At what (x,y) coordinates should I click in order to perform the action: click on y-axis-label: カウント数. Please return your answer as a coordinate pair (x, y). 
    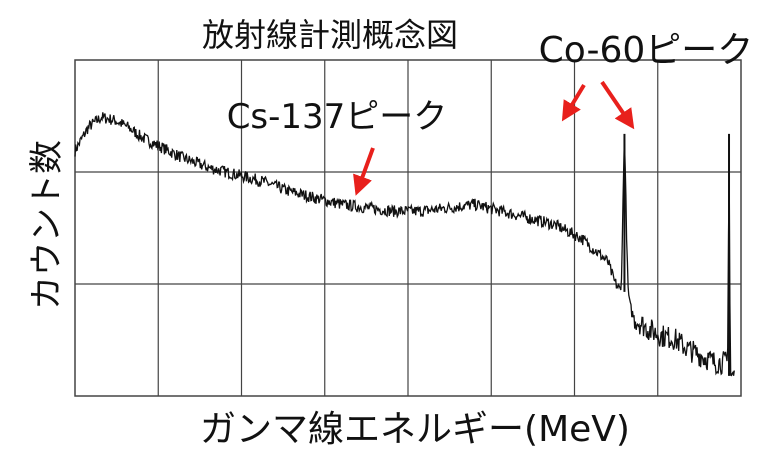
    Looking at the image, I should click on (47, 225).